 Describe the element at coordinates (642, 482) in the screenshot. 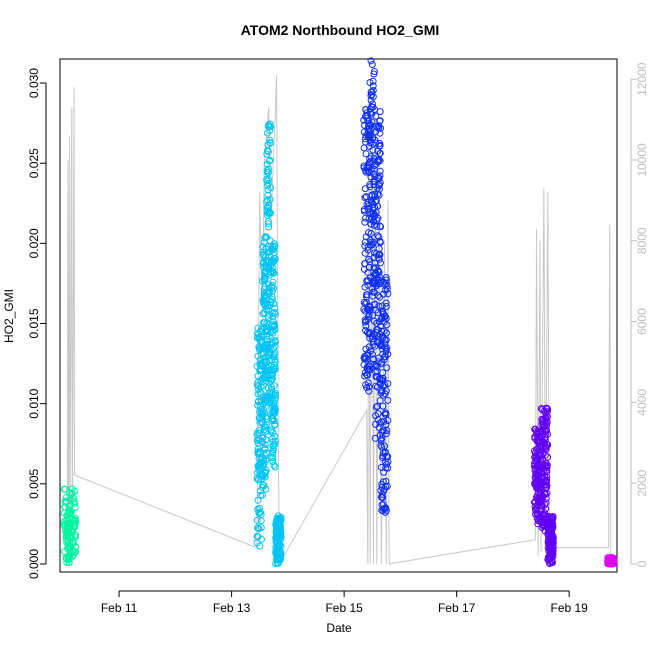

I see `y-right-tick-label: 2000` at that location.